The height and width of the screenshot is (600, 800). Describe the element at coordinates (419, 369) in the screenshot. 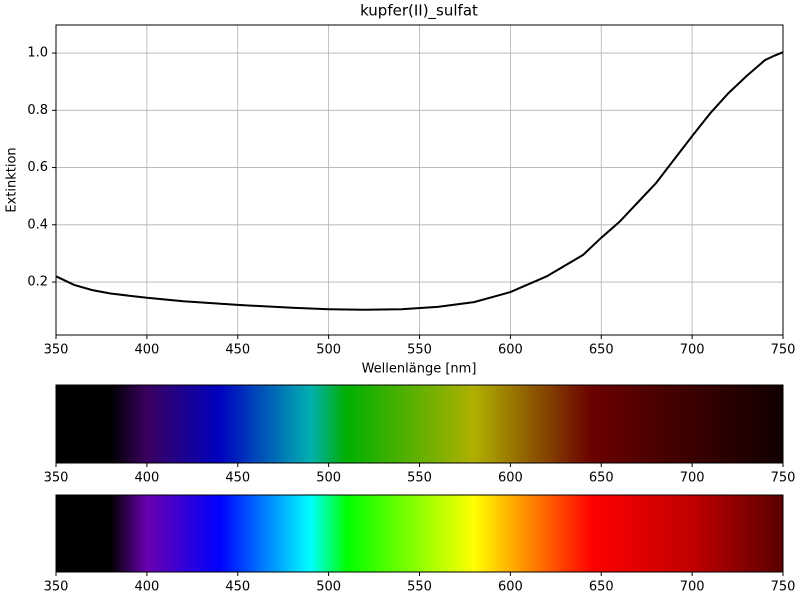

I see `x-axis-label: Wellenlänge [nm]` at that location.